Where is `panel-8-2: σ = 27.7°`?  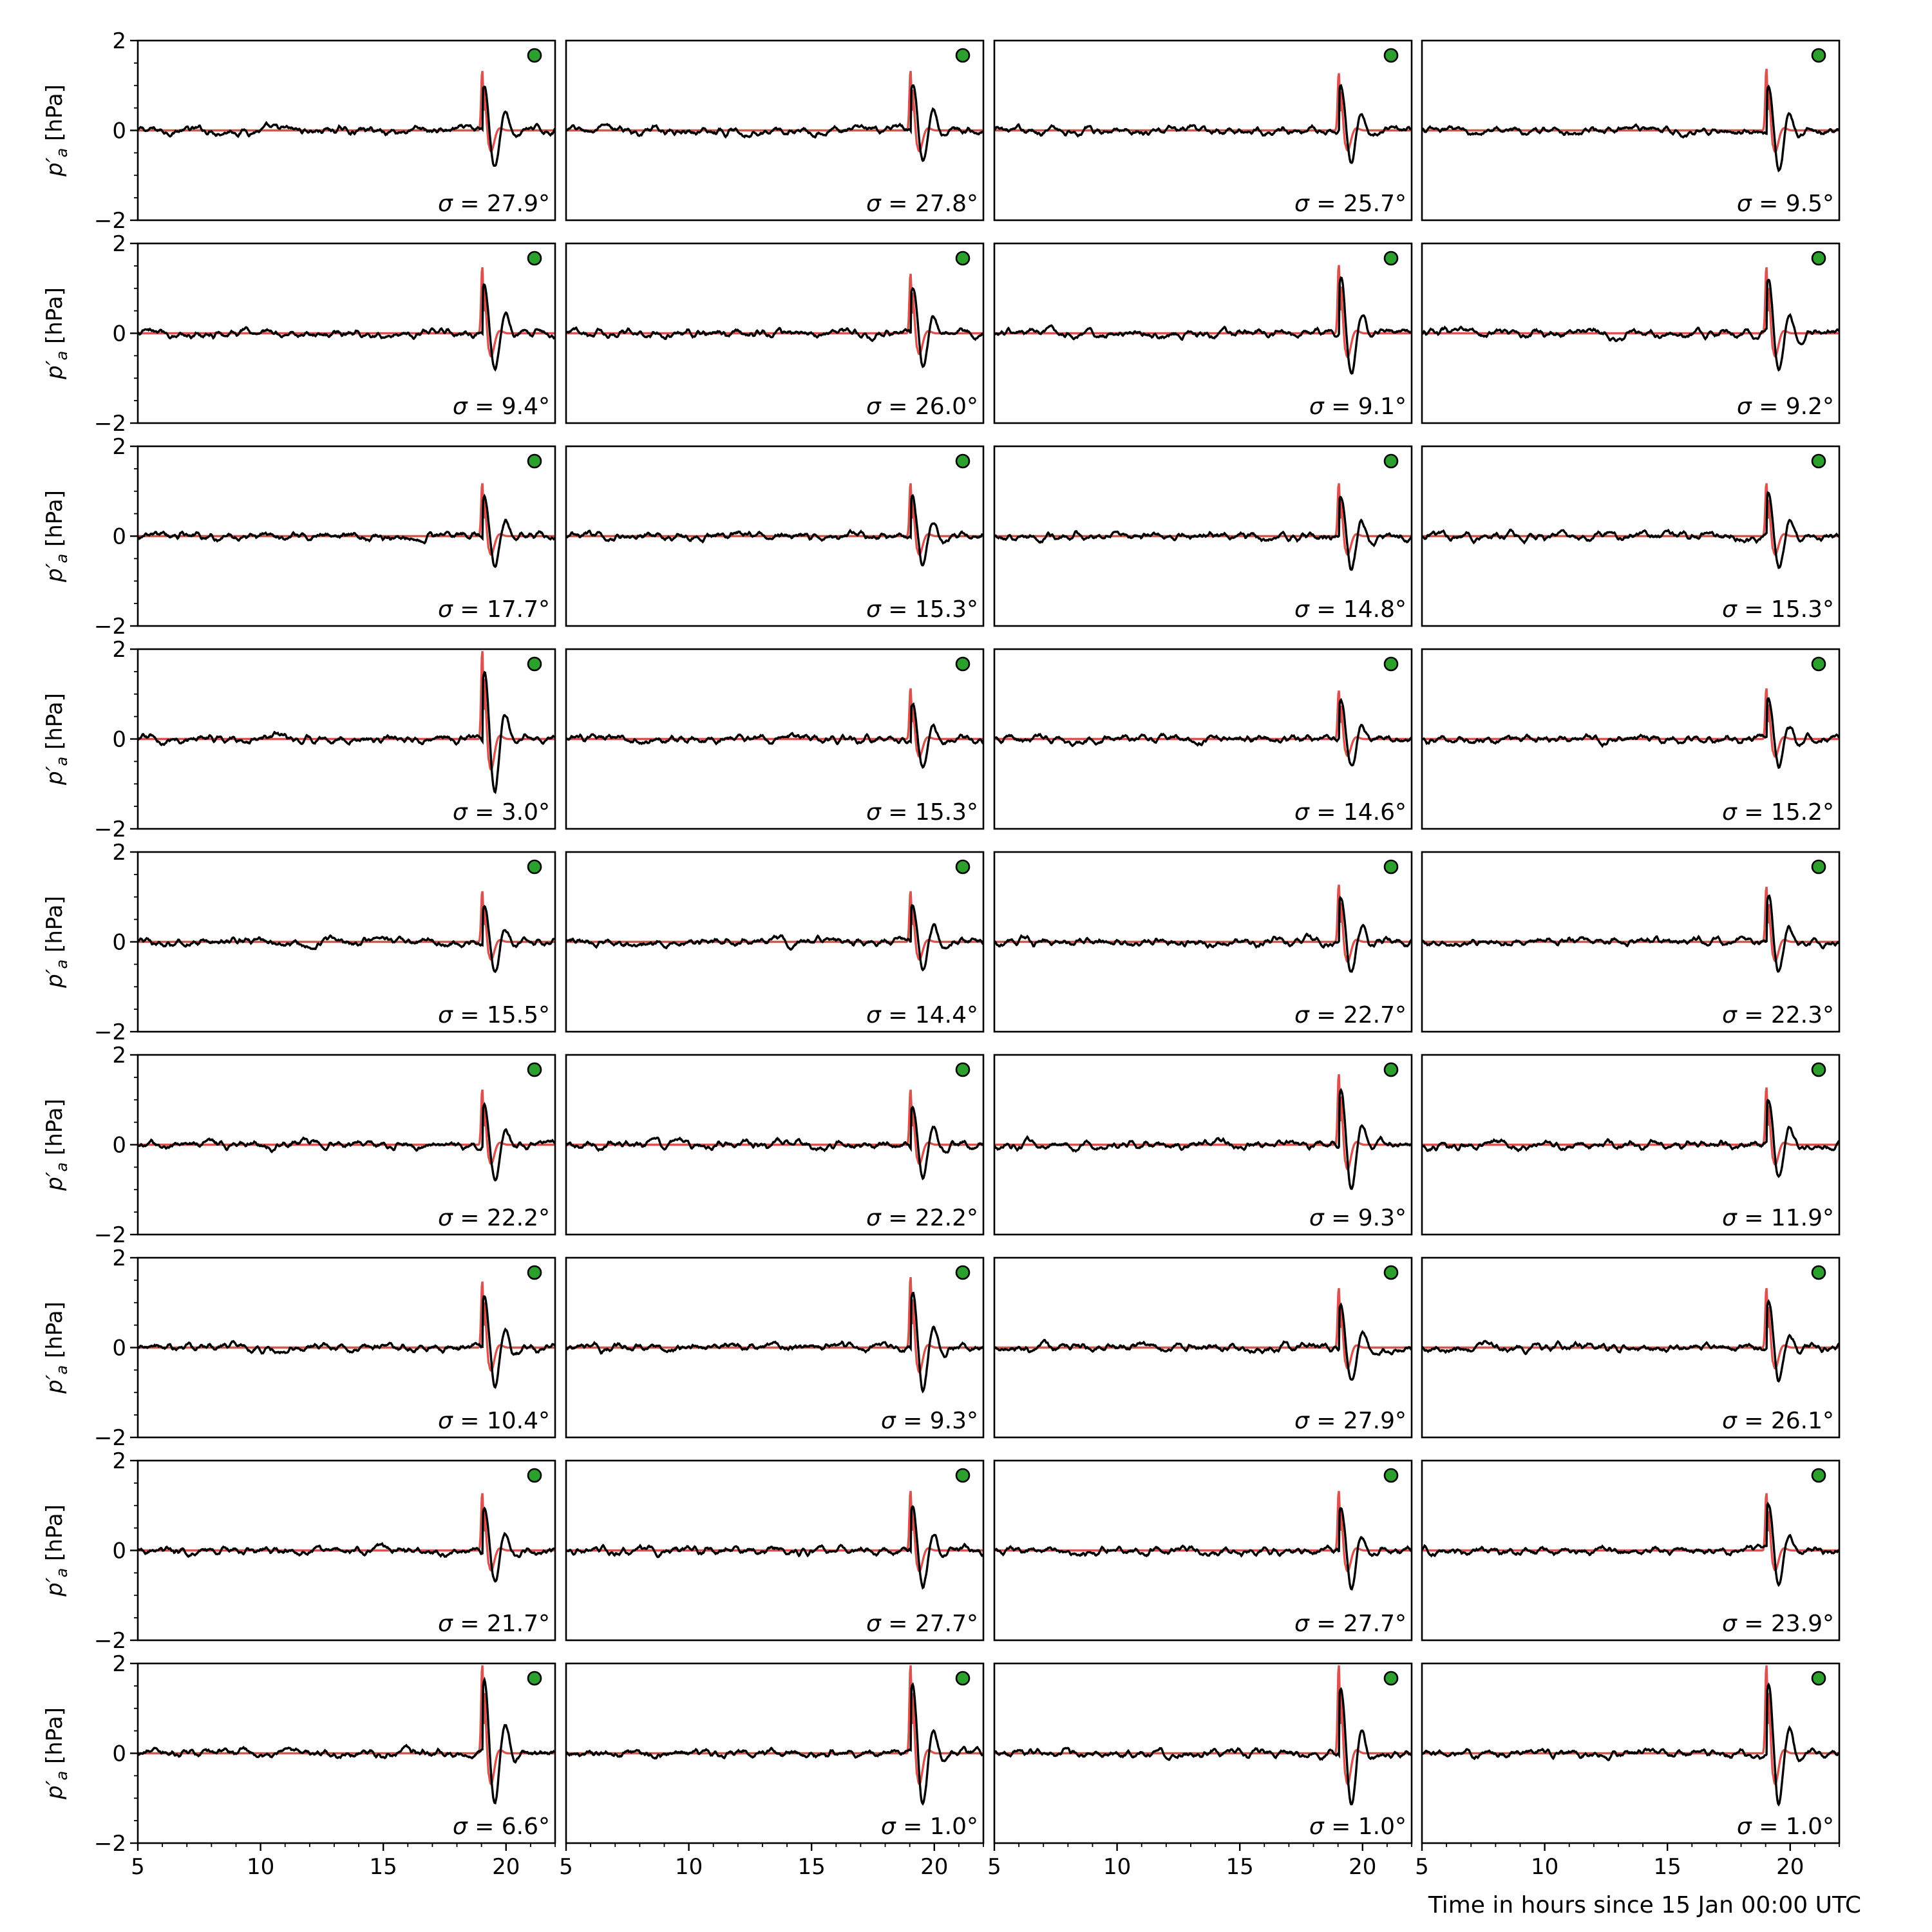 panel-8-2: σ = 27.7° is located at coordinates (775, 1550).